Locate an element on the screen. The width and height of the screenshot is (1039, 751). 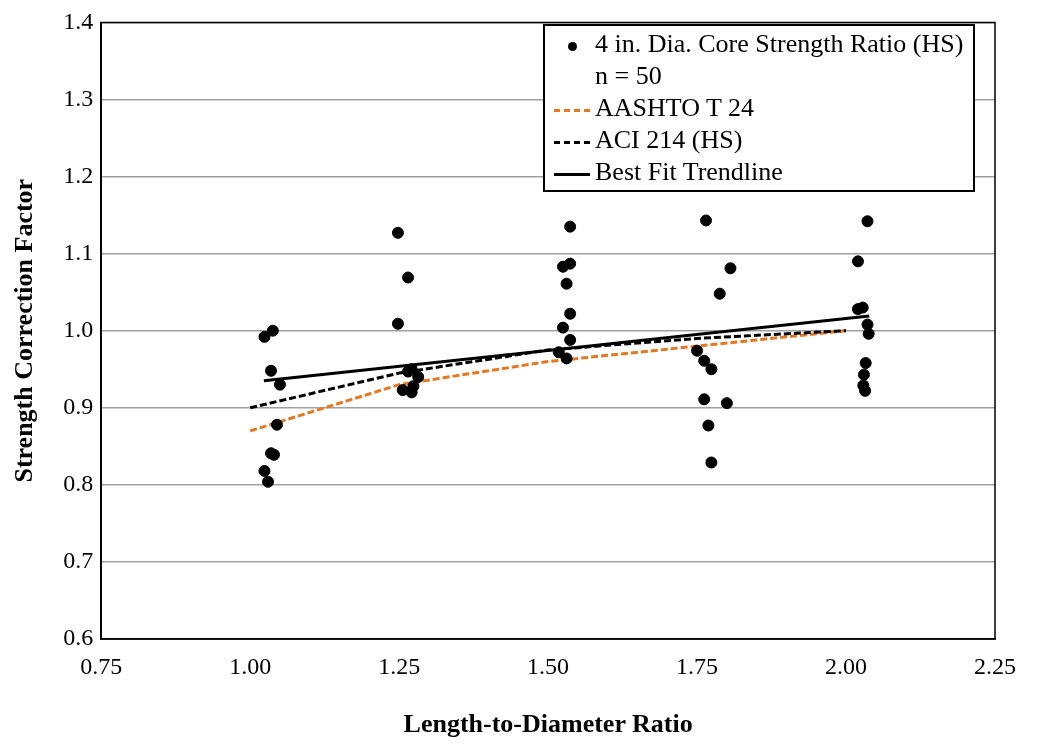
y-tick-label: 1.2 is located at coordinates (78, 174).